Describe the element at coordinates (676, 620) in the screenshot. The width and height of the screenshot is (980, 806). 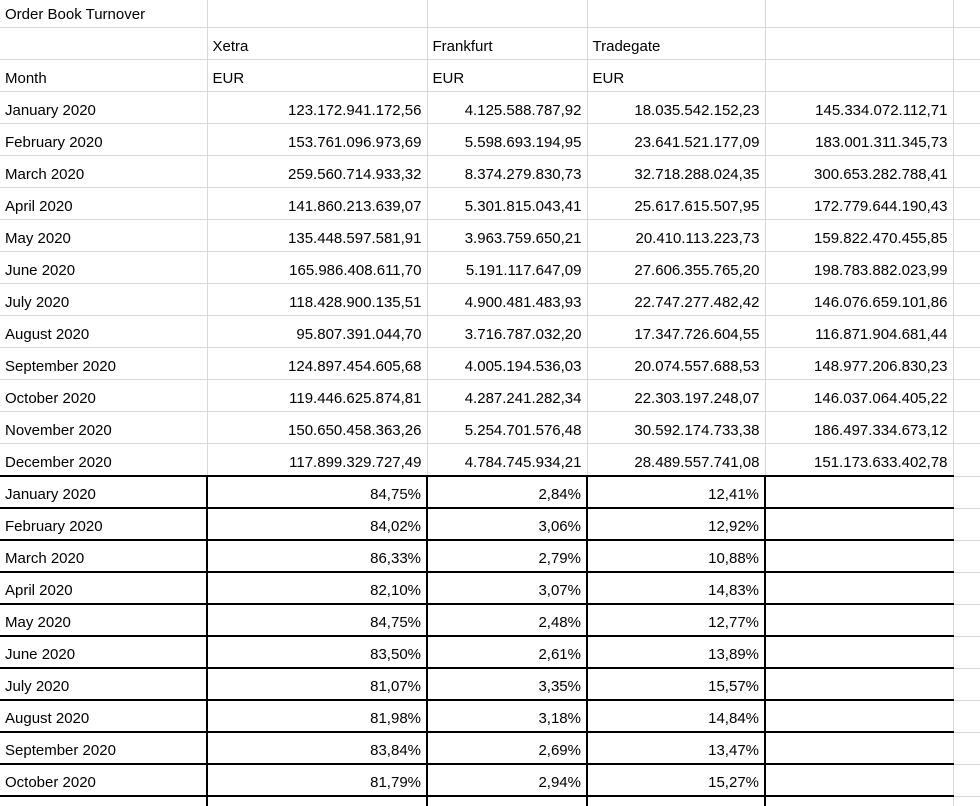
I see `tradegate-share-cell: 12,77%` at that location.